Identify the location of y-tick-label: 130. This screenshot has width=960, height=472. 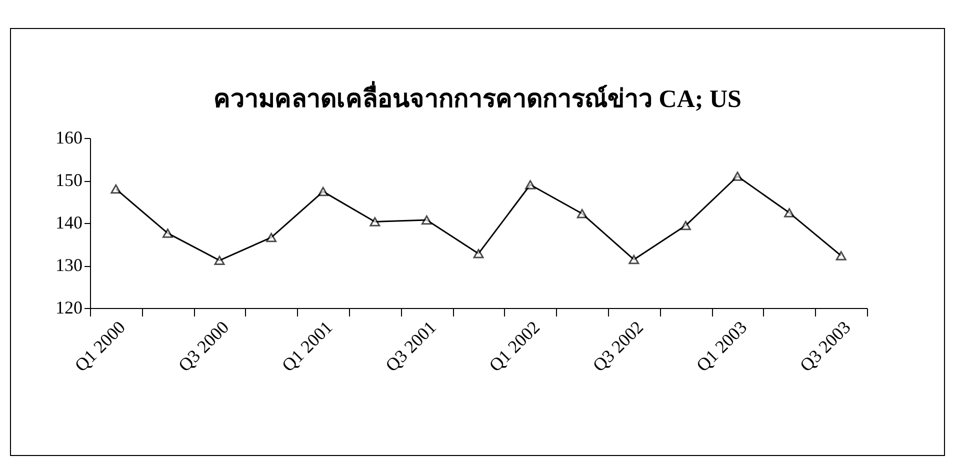
(69, 265).